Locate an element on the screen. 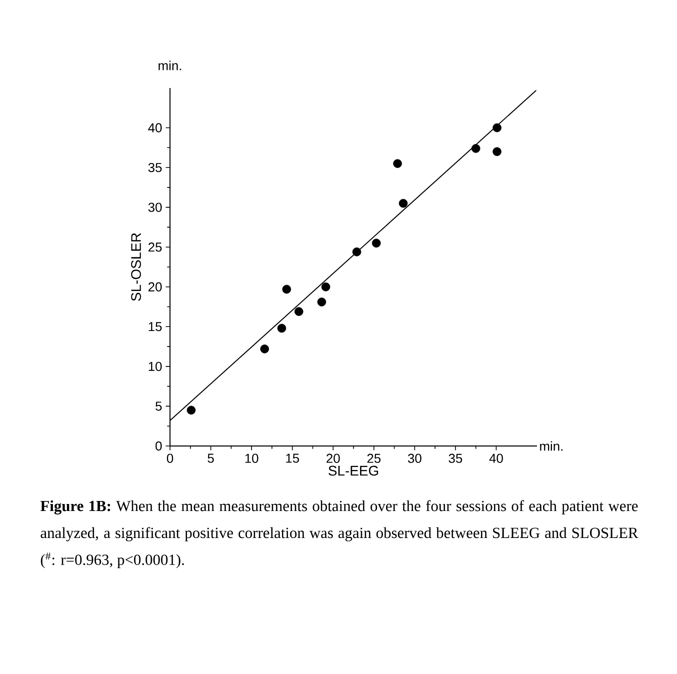  x-tick-label: 20 is located at coordinates (333, 458).